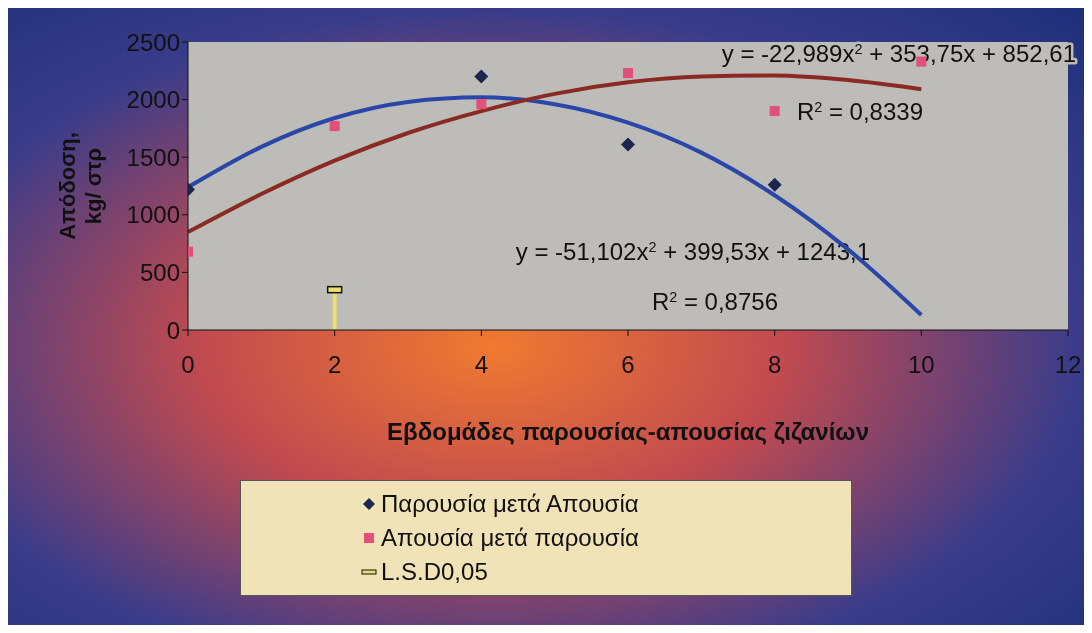 The height and width of the screenshot is (633, 1092). Describe the element at coordinates (859, 111) in the screenshot. I see `annotation: R$^{2}$ = 0,8339` at that location.